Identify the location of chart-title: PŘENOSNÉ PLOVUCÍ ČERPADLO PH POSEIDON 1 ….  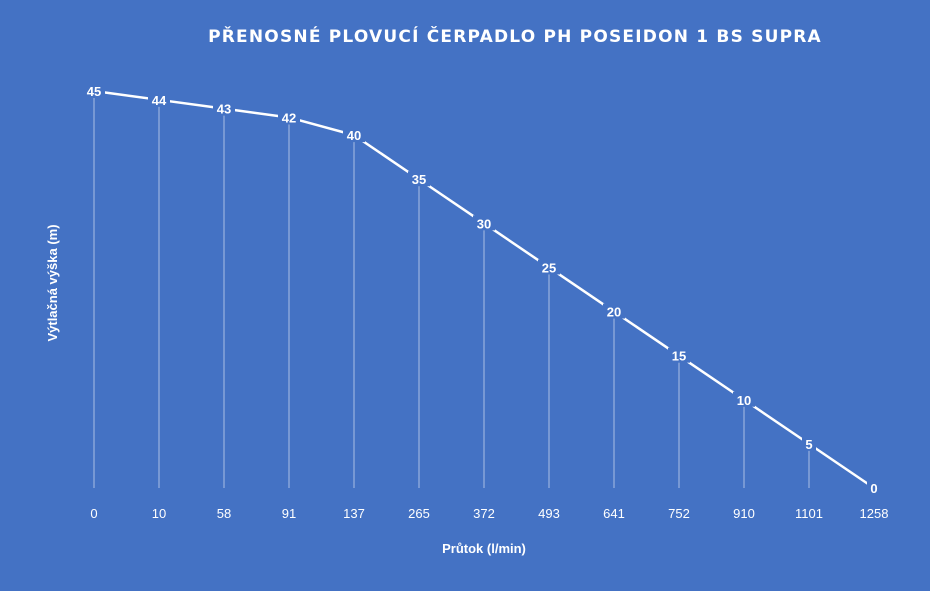
(515, 37).